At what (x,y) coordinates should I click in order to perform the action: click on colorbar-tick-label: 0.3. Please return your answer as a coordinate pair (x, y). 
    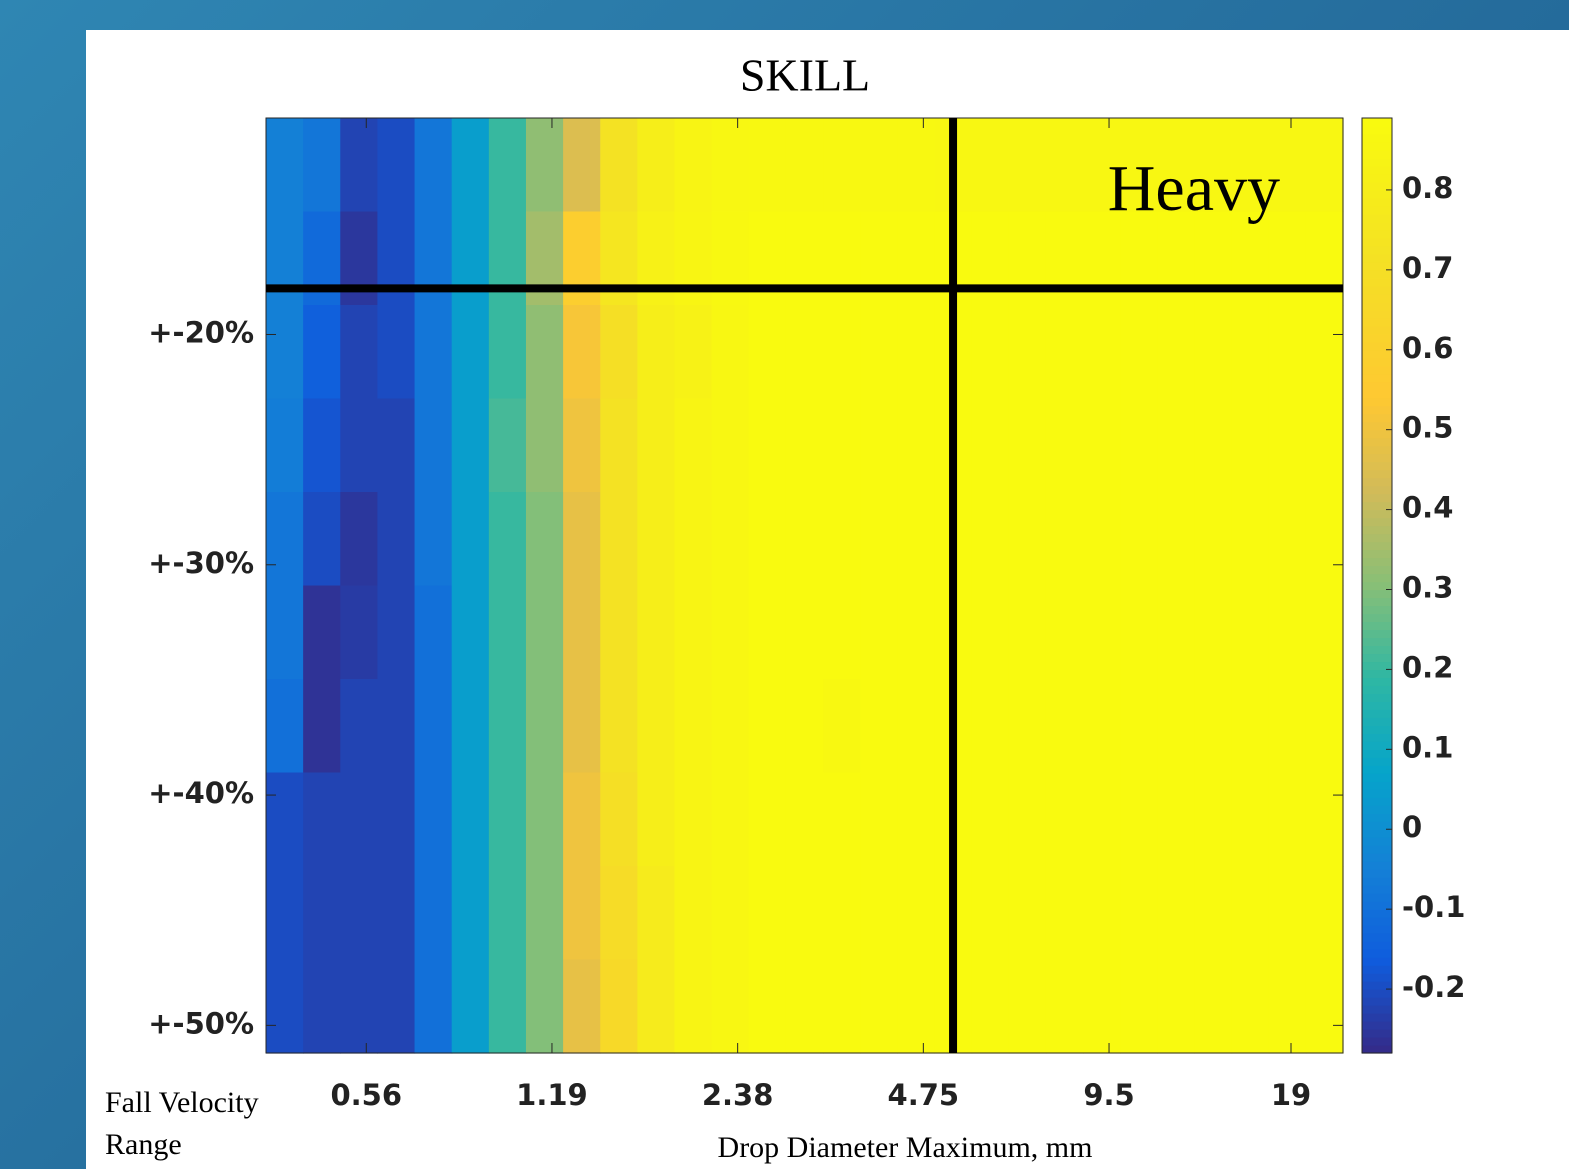
    Looking at the image, I should click on (1427, 587).